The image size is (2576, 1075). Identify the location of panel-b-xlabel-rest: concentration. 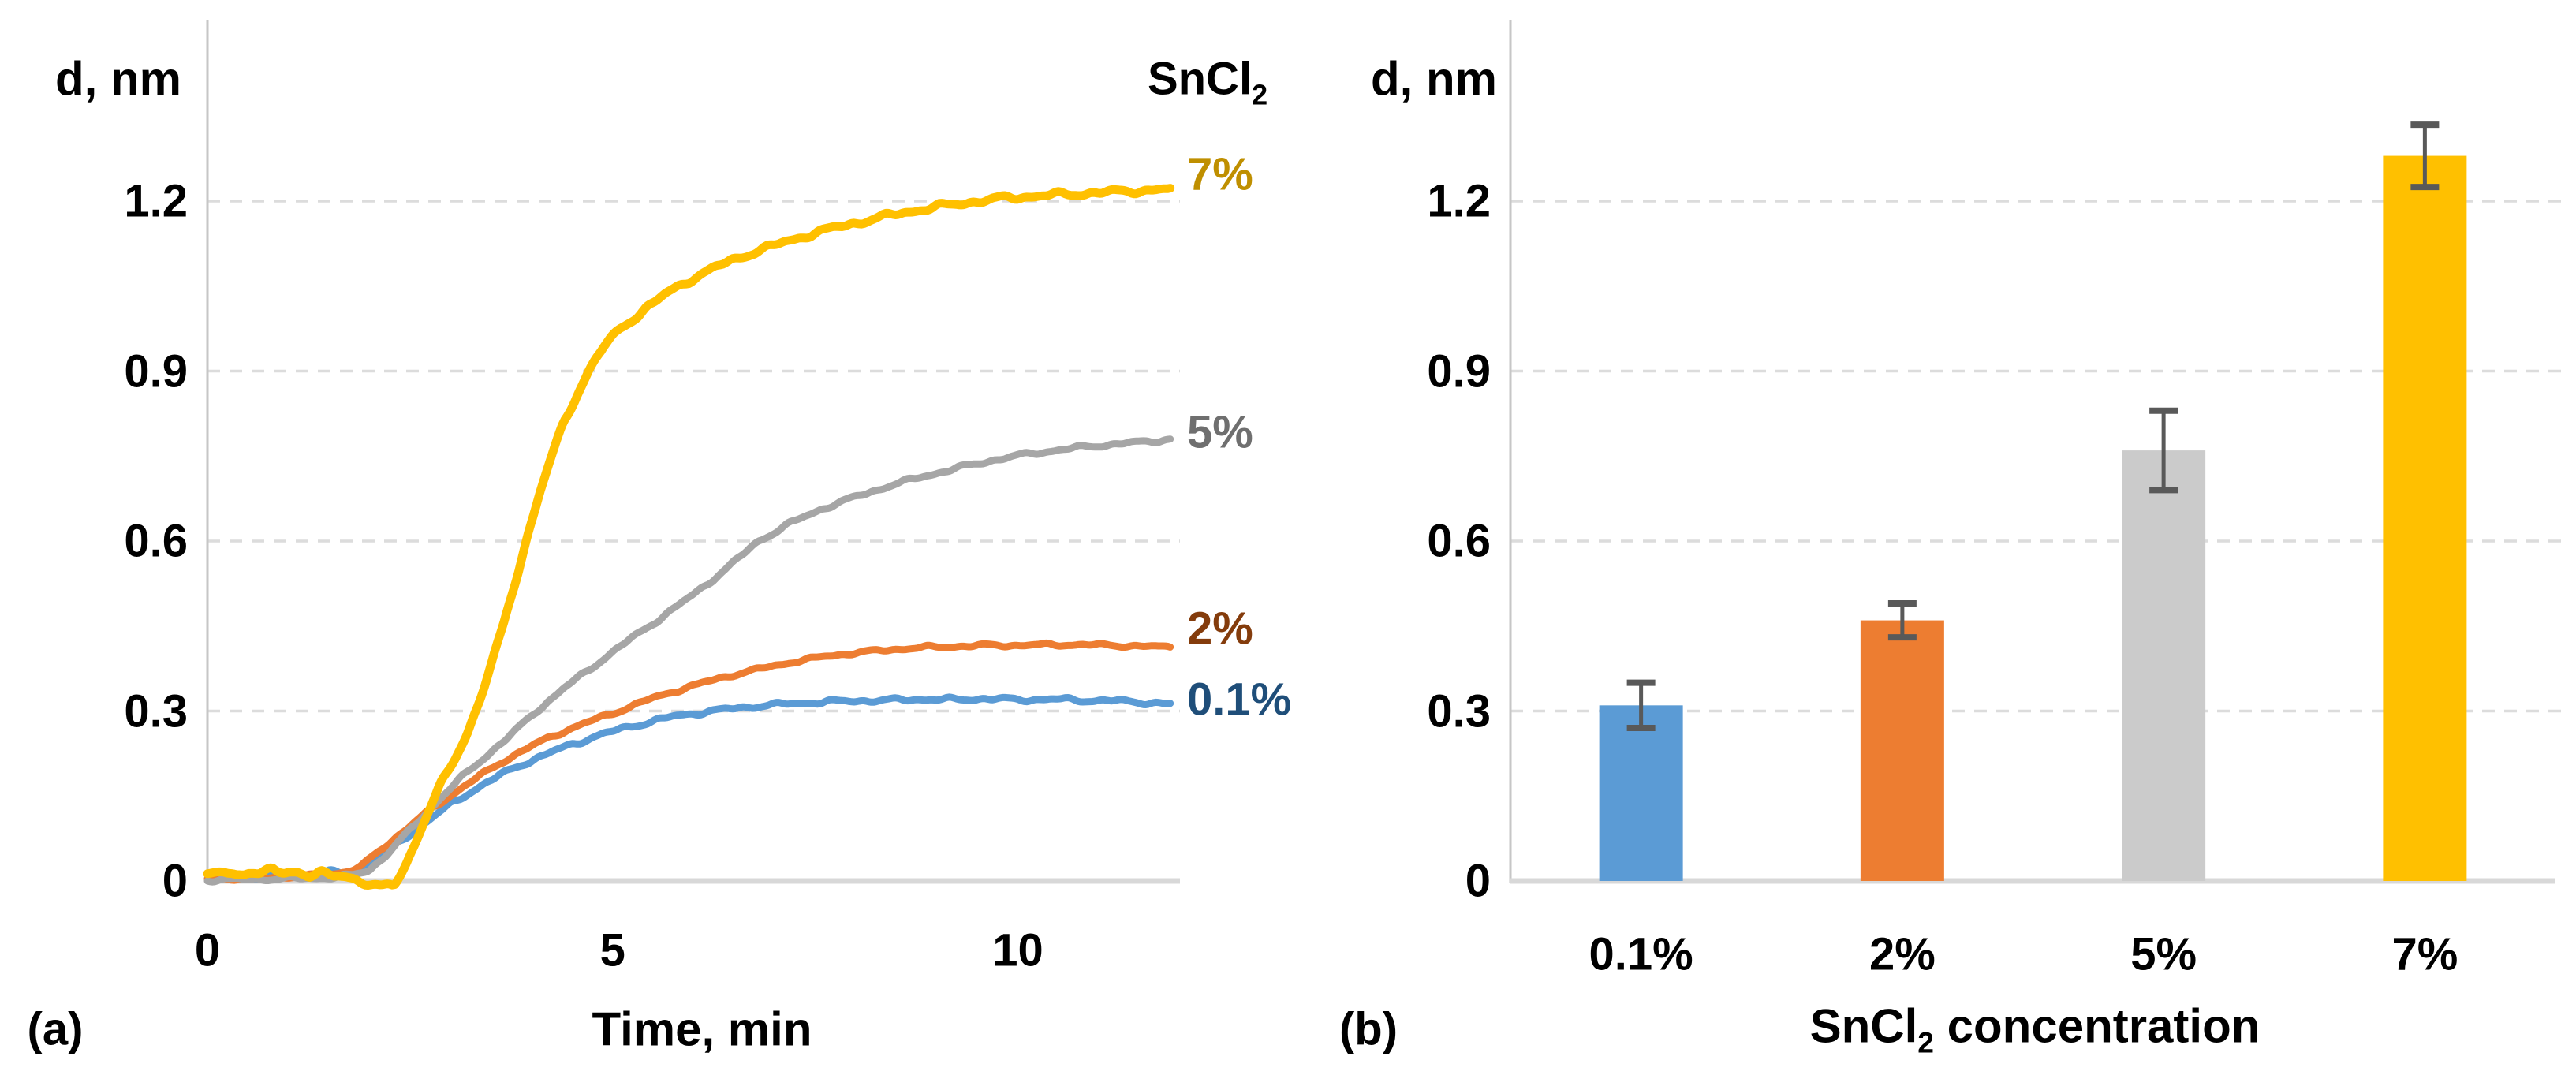
(2097, 1026).